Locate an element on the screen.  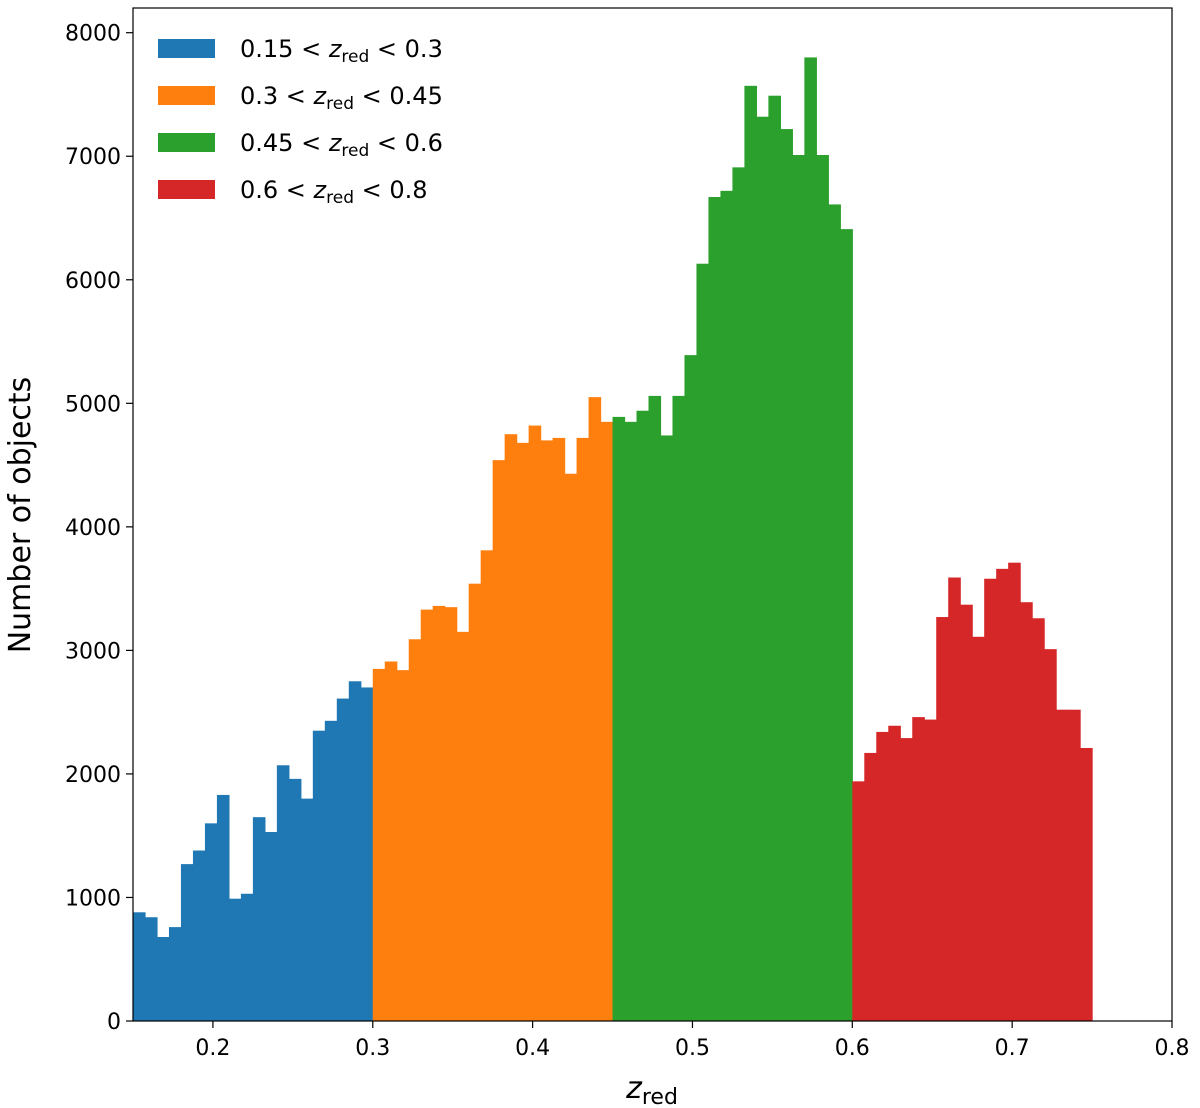
x-tick-label: 0.8 is located at coordinates (1172, 1048).